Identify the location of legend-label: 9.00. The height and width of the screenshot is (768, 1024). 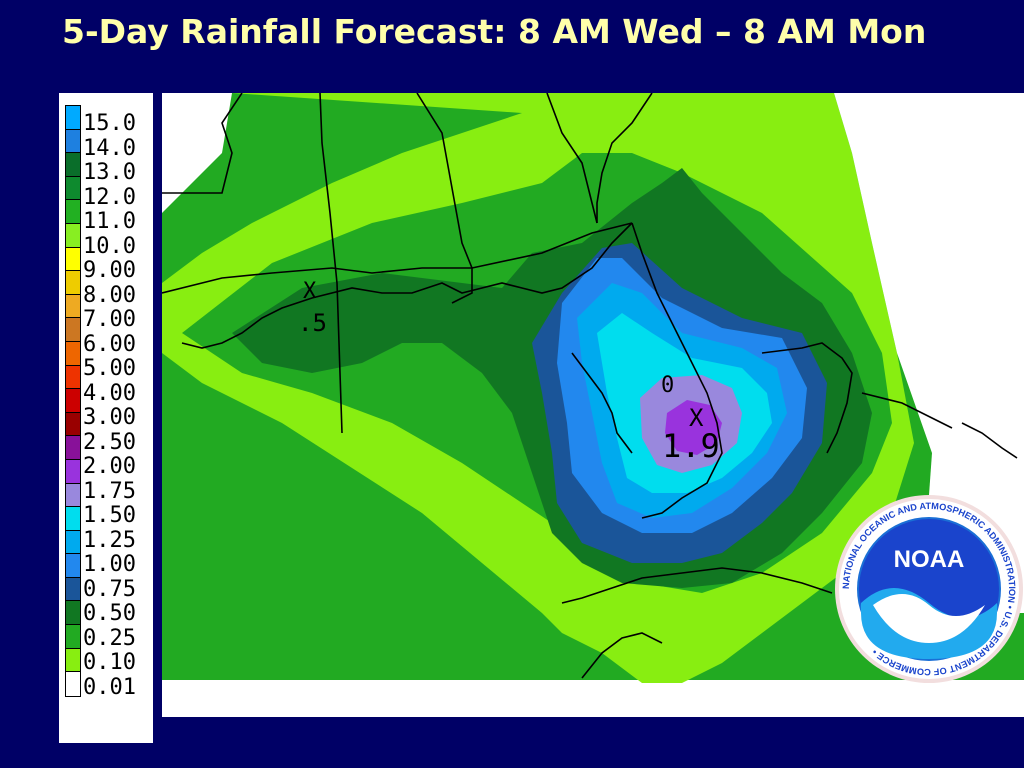
(109, 270).